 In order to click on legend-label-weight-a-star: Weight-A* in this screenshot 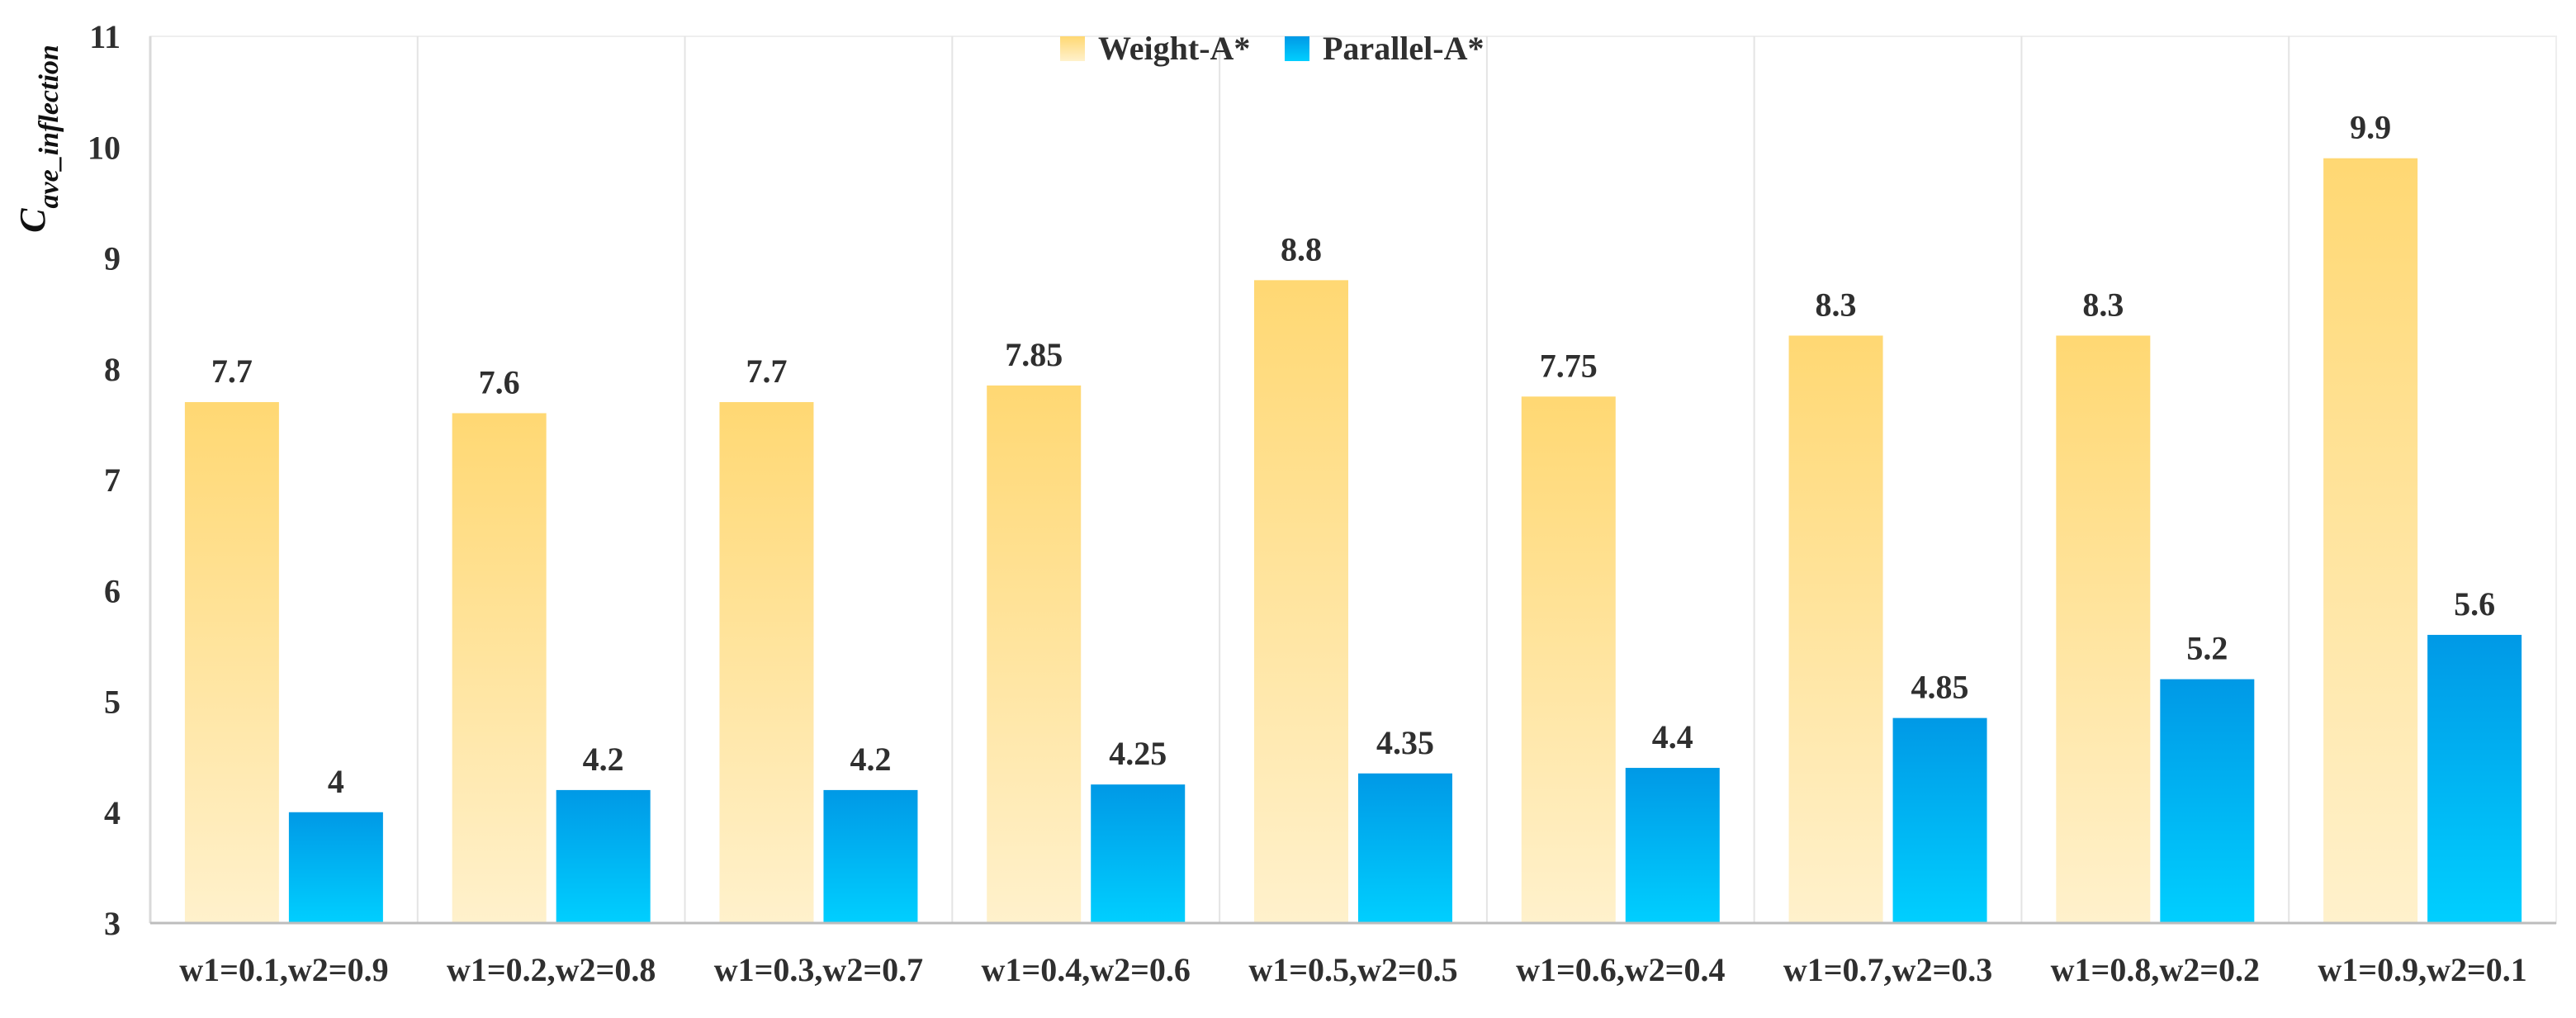, I will do `click(1174, 48)`.